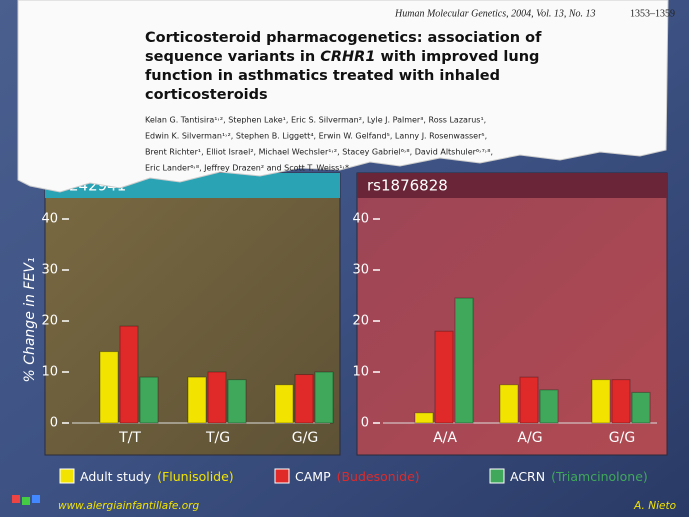 The image size is (689, 517). I want to click on x-tick-label: A/A, so click(445, 438).